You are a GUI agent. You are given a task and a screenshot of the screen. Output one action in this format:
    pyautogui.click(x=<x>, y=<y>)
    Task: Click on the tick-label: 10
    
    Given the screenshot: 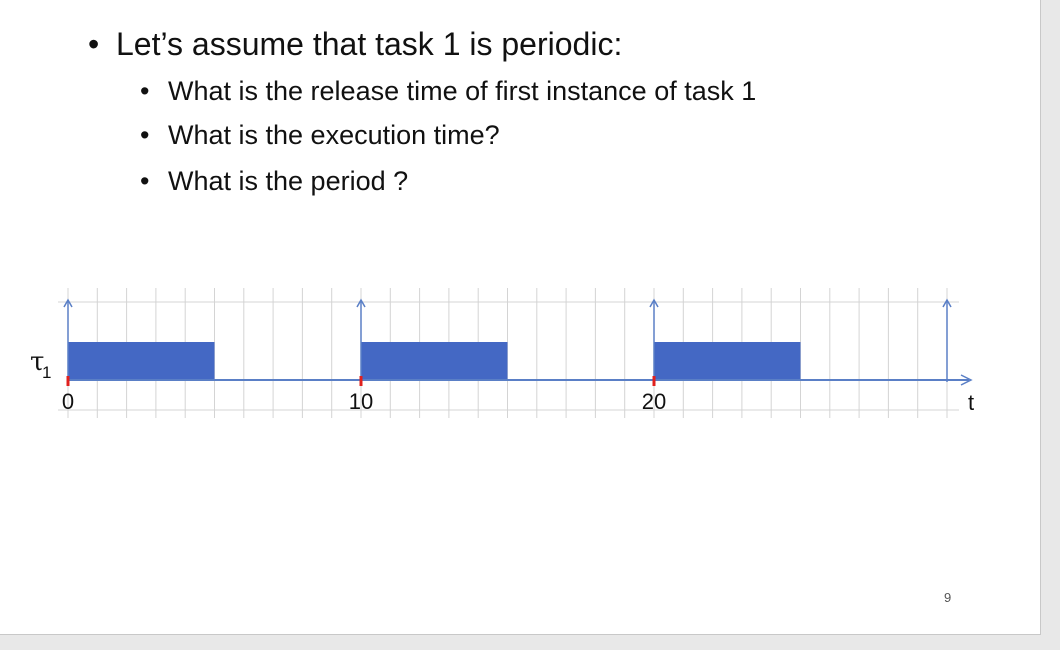 What is the action you would take?
    pyautogui.click(x=361, y=401)
    